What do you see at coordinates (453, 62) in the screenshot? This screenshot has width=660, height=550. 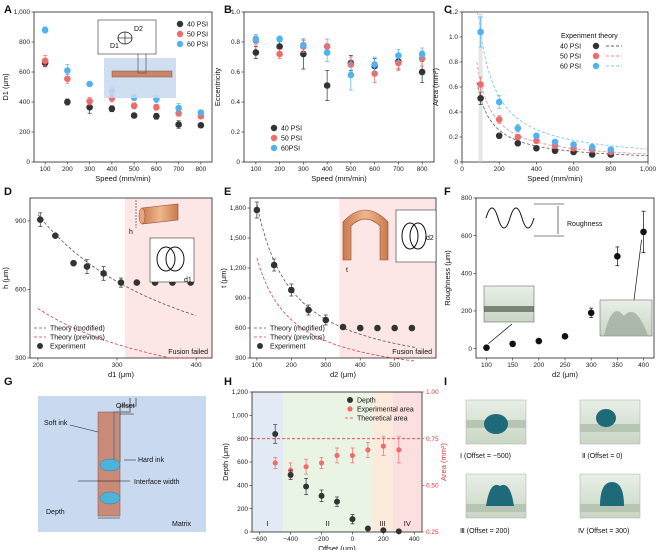 I see `c-ytick-label: 0.8` at bounding box center [453, 62].